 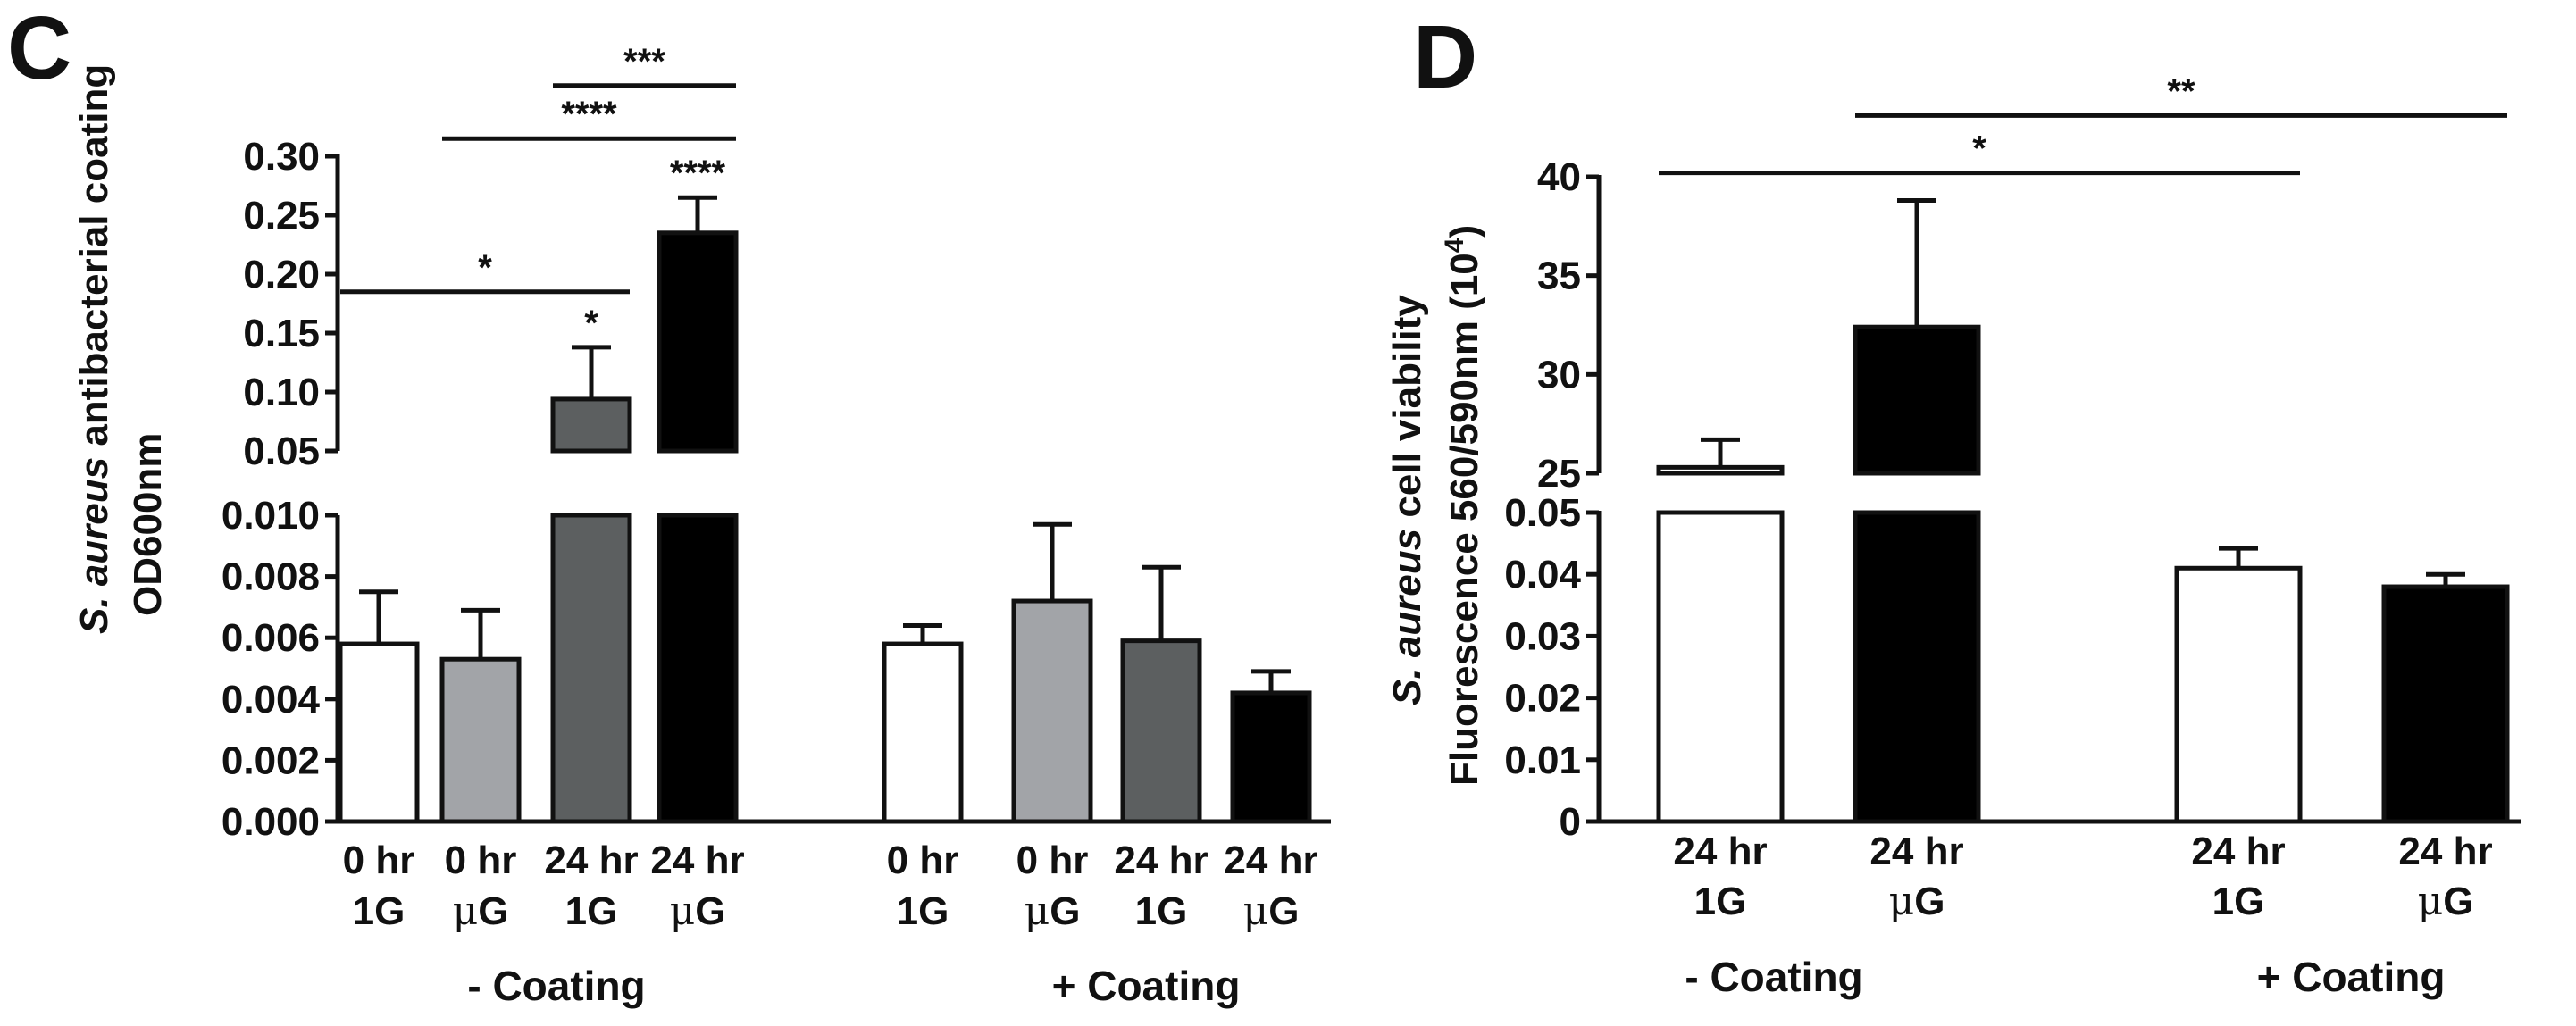 I want to click on d-lower-tick-label: 0, so click(x=1571, y=822).